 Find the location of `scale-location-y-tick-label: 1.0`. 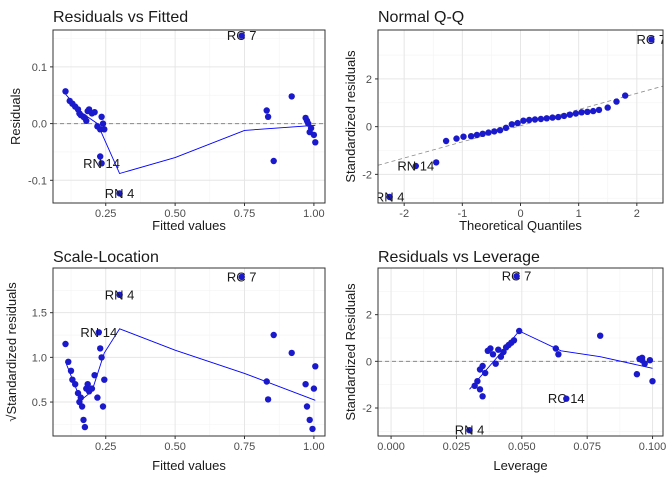

scale-location-y-tick-label: 1.0 is located at coordinates (39, 358).